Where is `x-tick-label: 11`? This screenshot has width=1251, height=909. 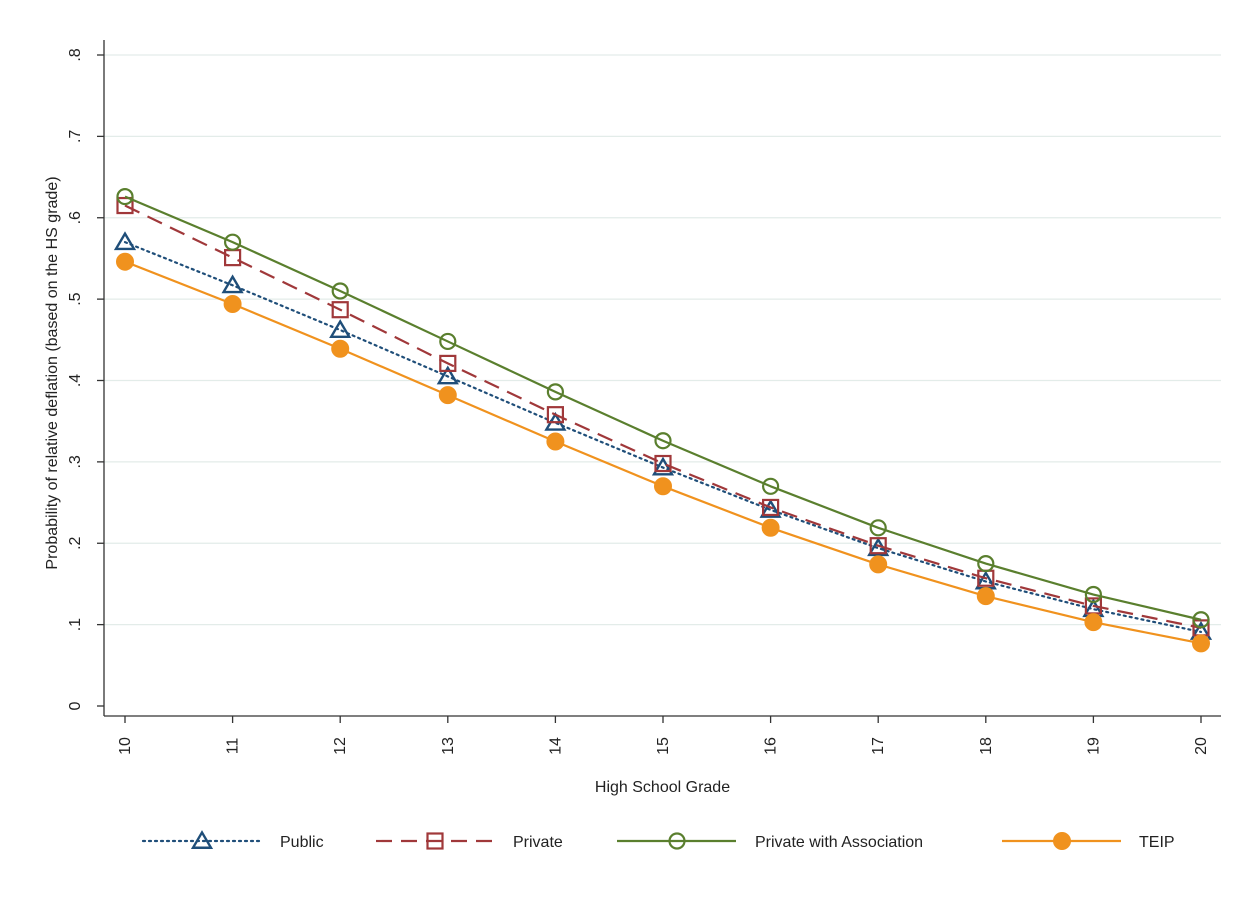 x-tick-label: 11 is located at coordinates (233, 746).